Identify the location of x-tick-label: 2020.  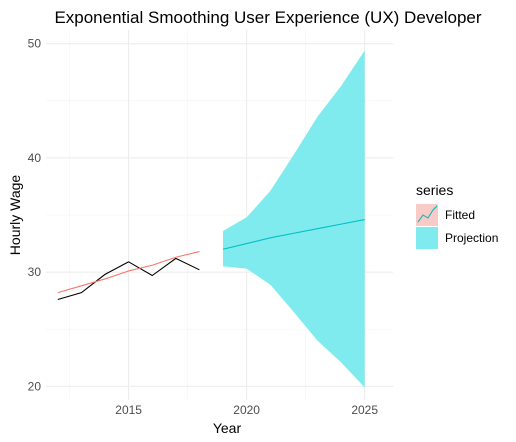
(246, 410).